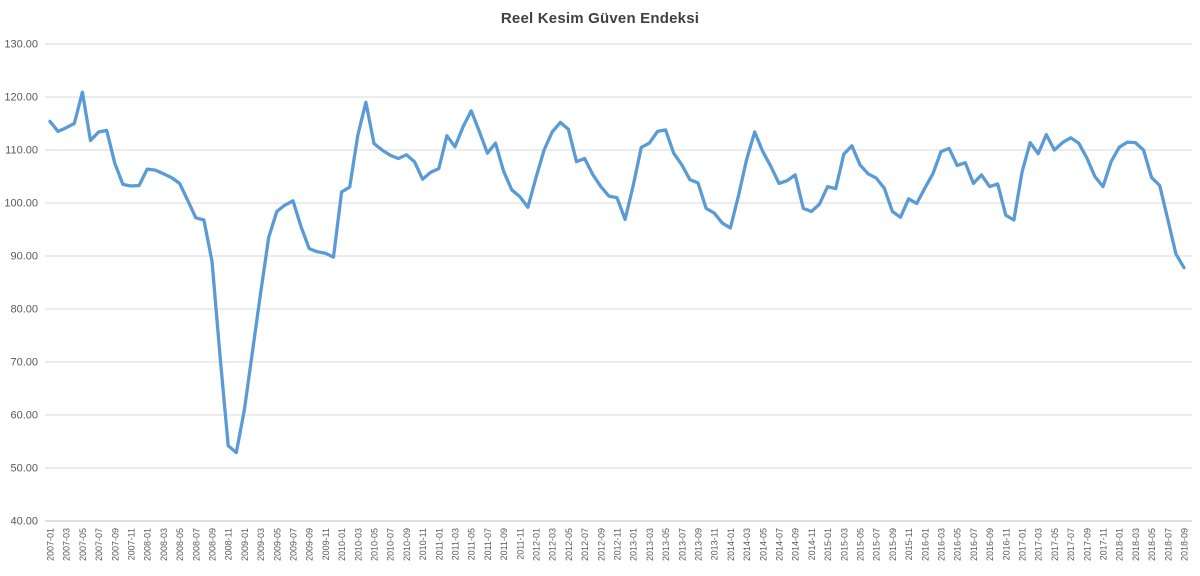  What do you see at coordinates (520, 544) in the screenshot?
I see `x-axis-label: 2011-11` at bounding box center [520, 544].